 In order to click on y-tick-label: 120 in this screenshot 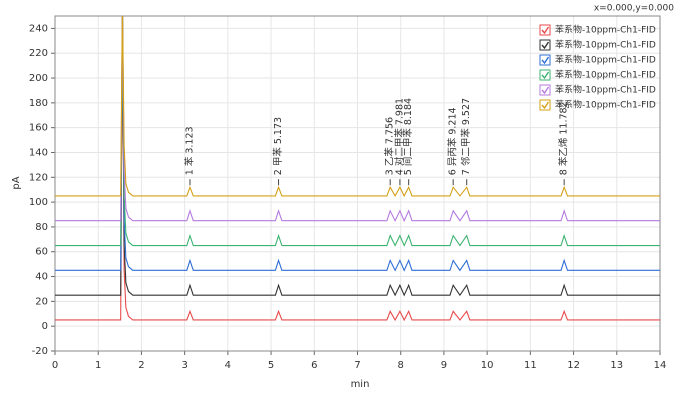, I will do `click(38, 177)`.